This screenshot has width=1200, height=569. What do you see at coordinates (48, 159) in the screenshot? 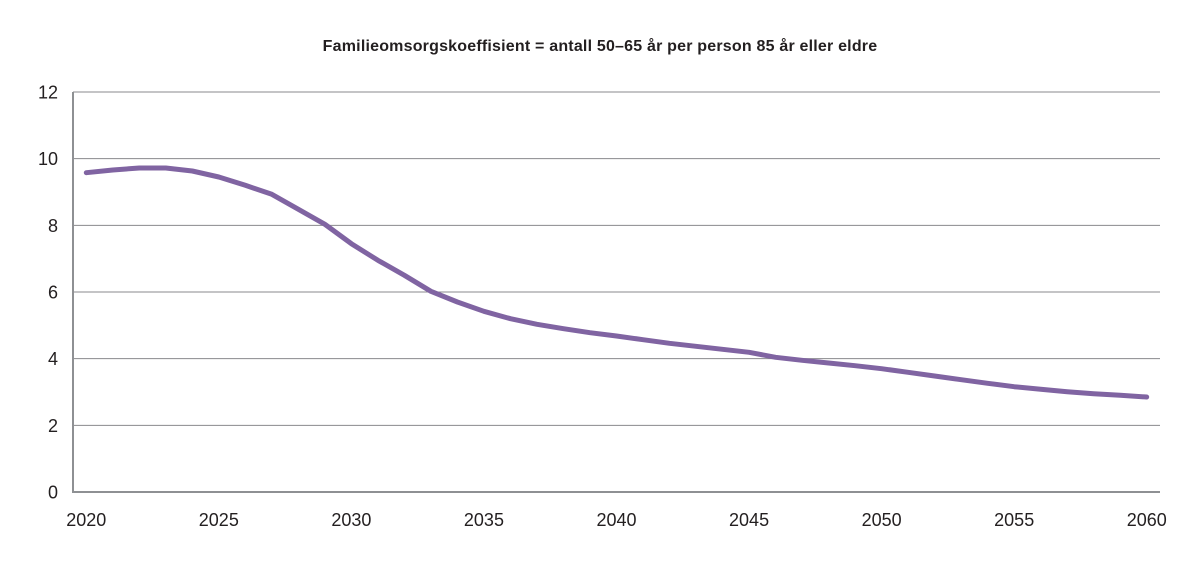
I see `y-axis-tick-label: 10` at bounding box center [48, 159].